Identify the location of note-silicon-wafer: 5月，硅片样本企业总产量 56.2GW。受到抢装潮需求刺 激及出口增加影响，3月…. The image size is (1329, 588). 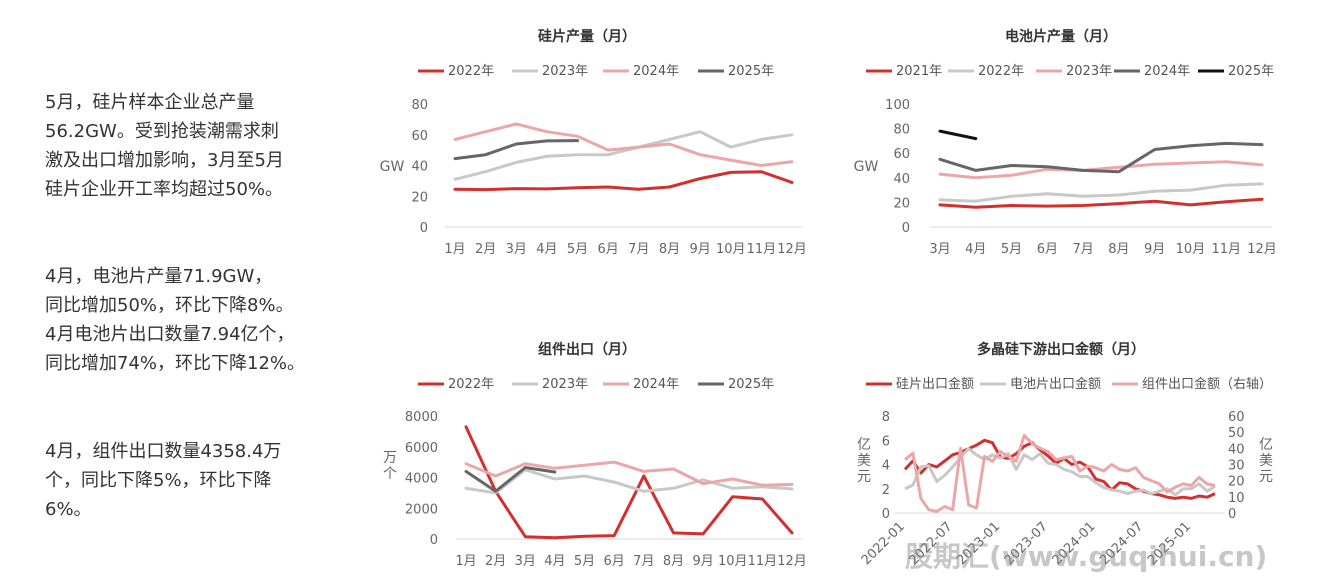
(195, 146).